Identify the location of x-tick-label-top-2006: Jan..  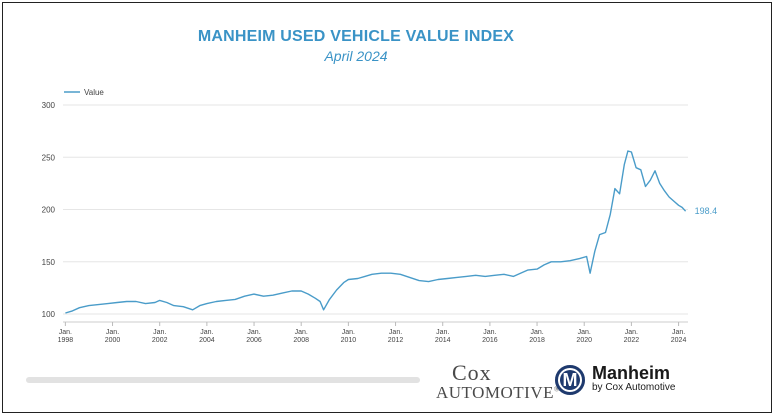
(253, 332).